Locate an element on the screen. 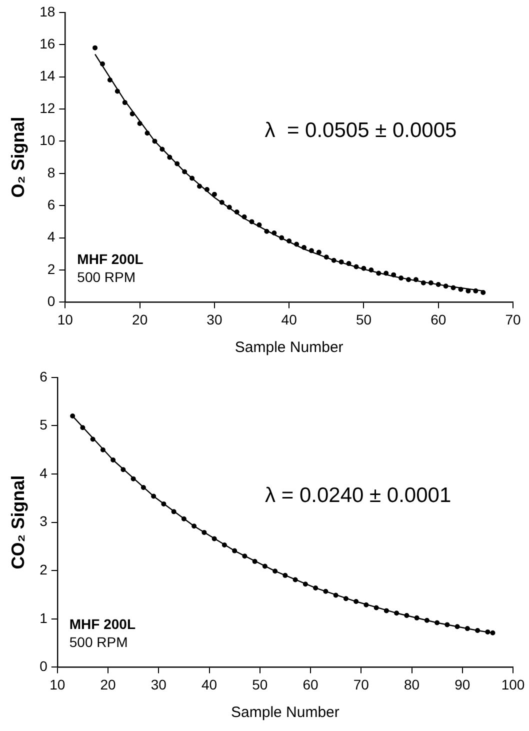 Image resolution: width=529 pixels, height=731 pixels. x-tick-label: 70 is located at coordinates (361, 684).